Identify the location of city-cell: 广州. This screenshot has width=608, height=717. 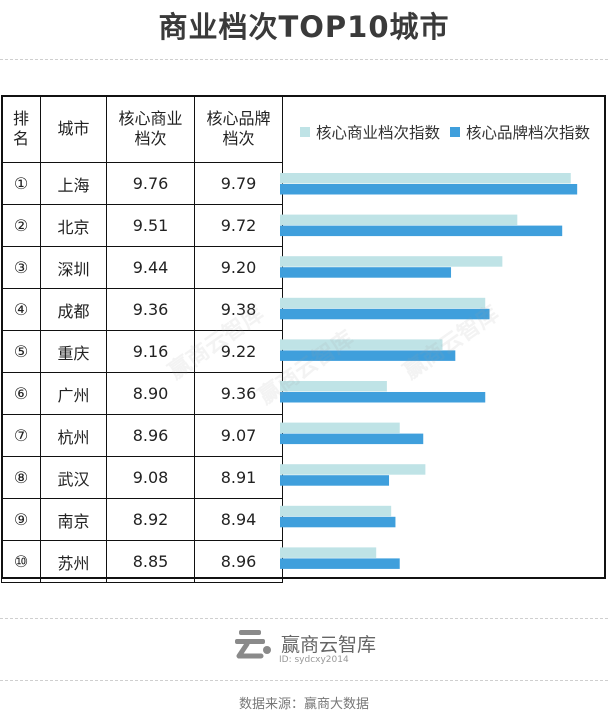
(73, 393).